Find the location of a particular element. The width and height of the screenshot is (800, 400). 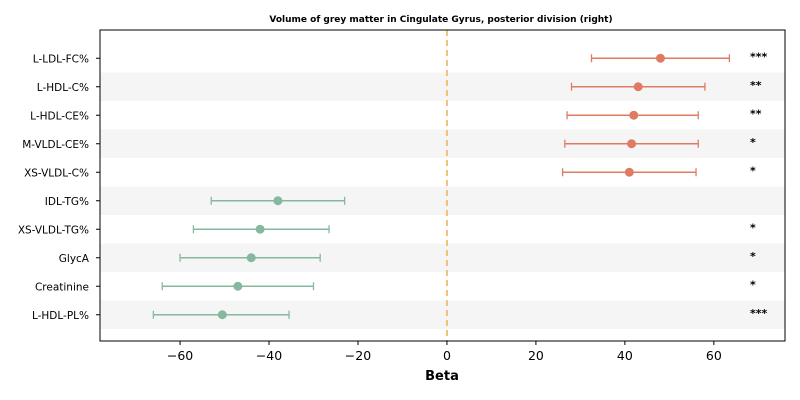

y-tick-label: IDL-TG% is located at coordinates (67, 202).